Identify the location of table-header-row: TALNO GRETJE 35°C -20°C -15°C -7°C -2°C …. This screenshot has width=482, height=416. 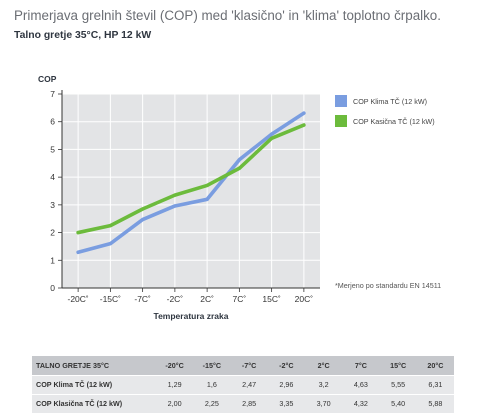
(243, 366).